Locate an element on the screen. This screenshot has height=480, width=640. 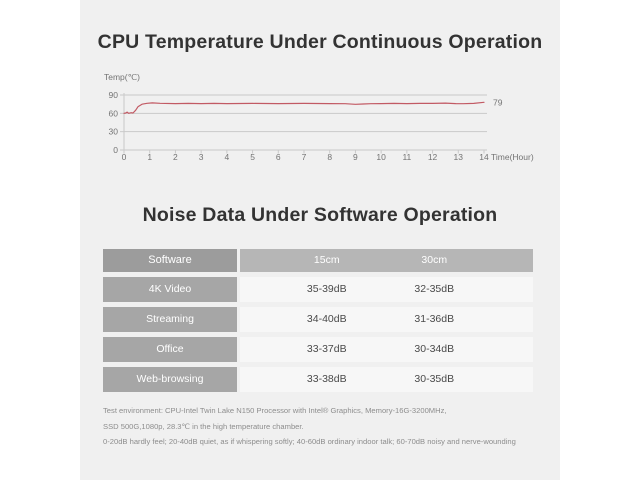
svg-text: 7 is located at coordinates (304, 157).